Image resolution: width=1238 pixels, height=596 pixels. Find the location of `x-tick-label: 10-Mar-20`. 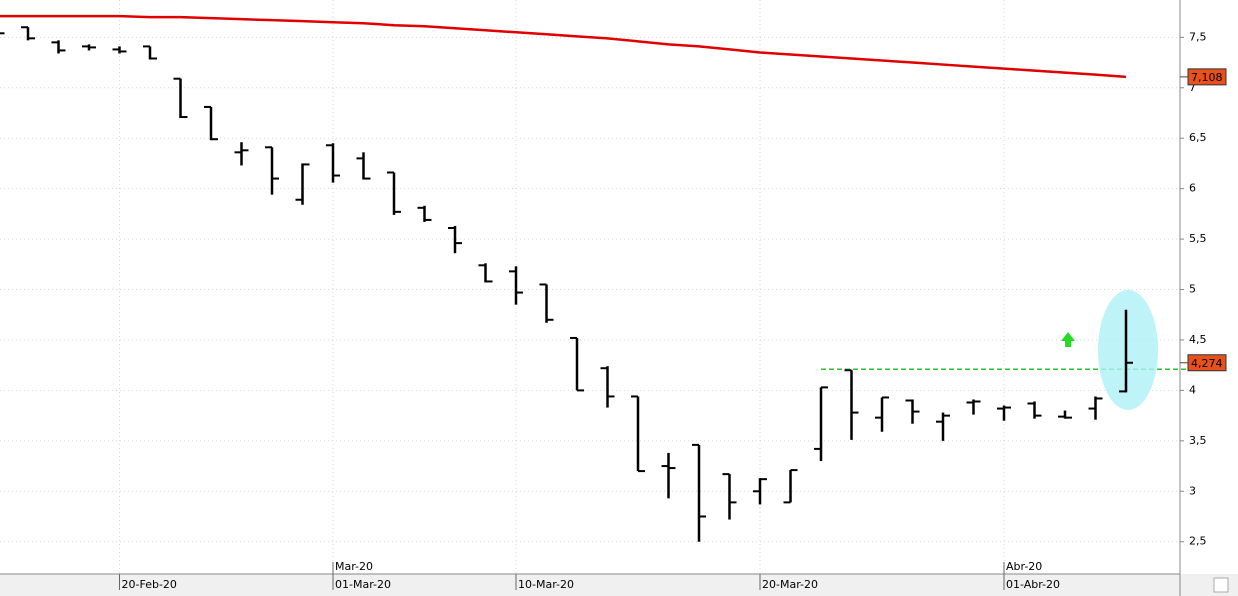

x-tick-label: 10-Mar-20 is located at coordinates (546, 584).